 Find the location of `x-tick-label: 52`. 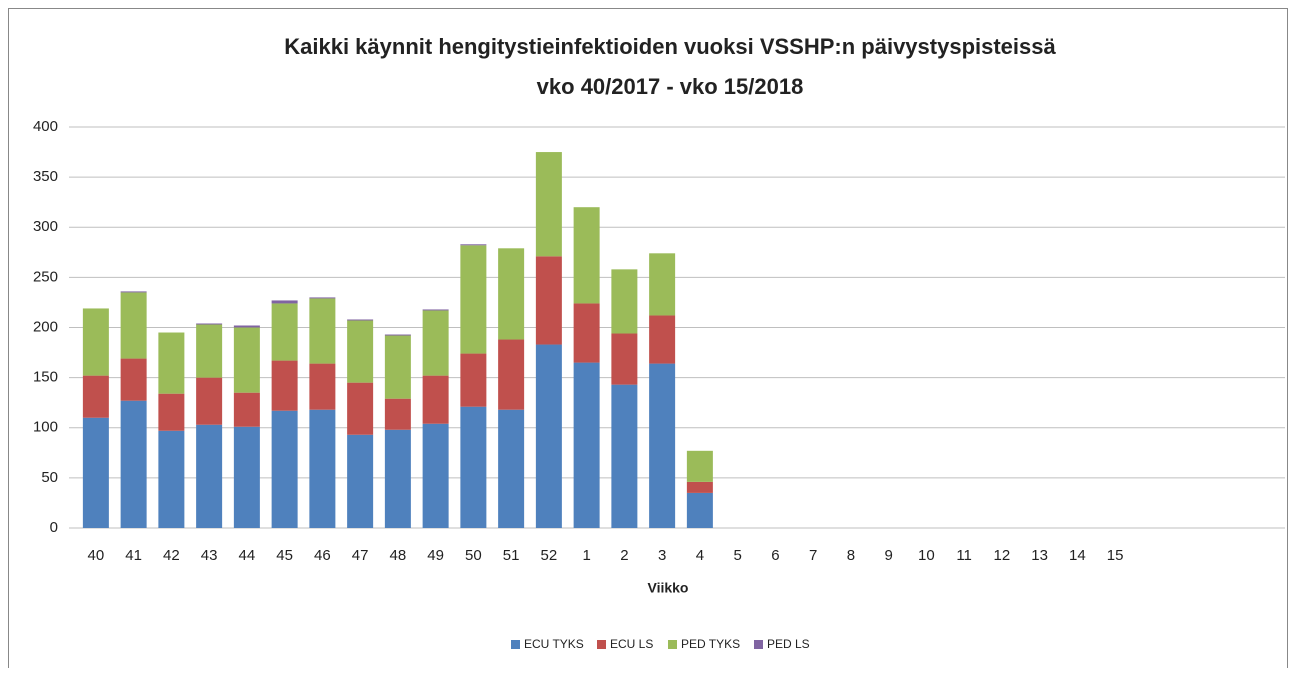

x-tick-label: 52 is located at coordinates (549, 555).